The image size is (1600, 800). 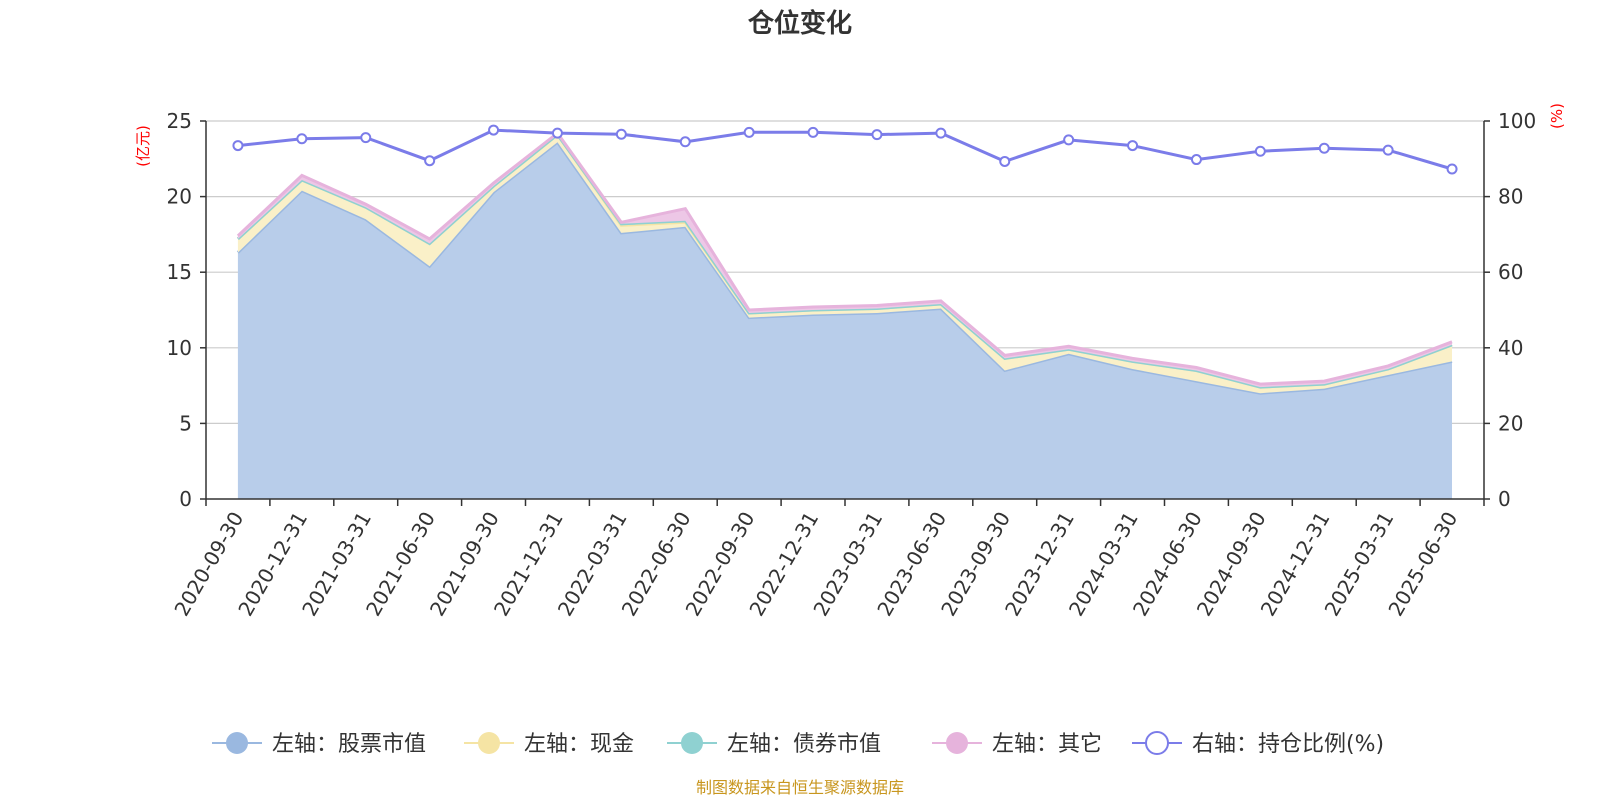 I want to click on left-axis-unit: (亿元), so click(x=143, y=146).